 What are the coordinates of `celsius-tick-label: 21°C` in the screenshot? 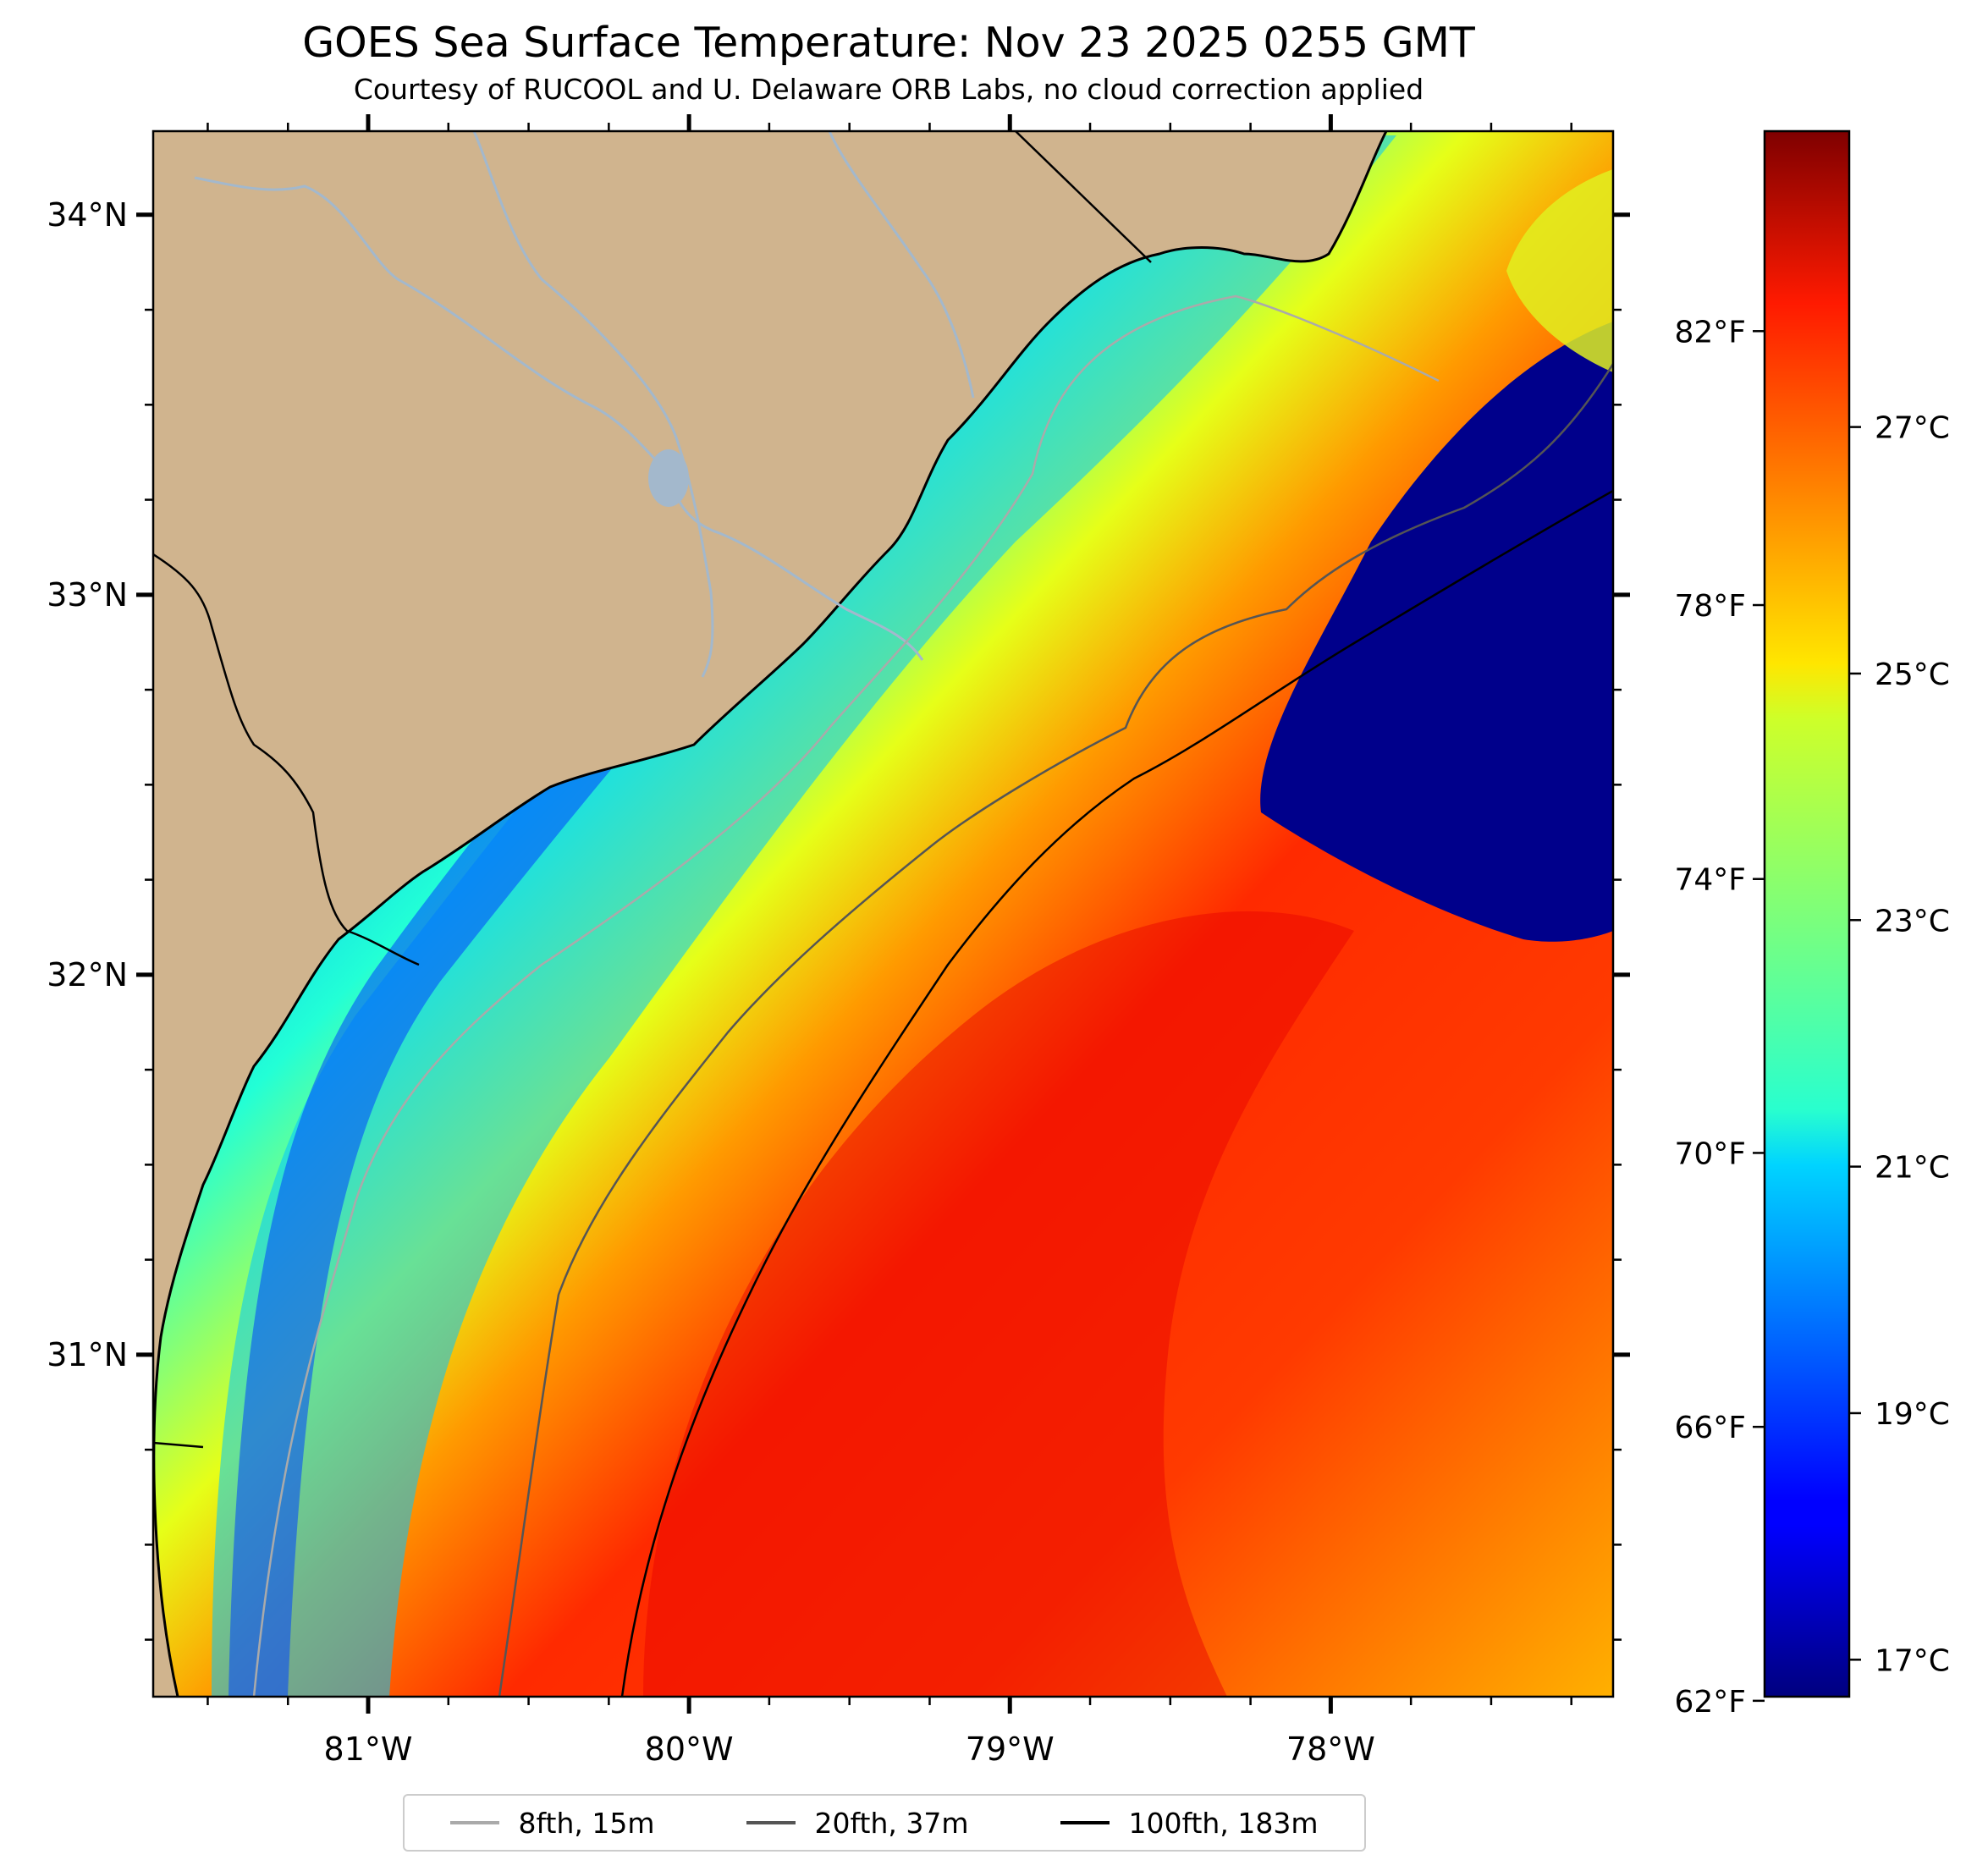 It's located at (1912, 1168).